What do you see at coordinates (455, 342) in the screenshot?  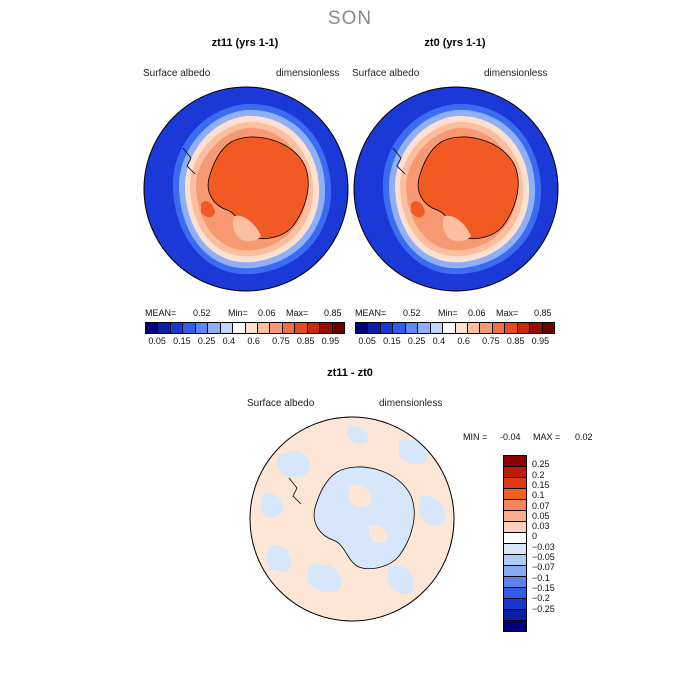 I see `panel-2-colorbar-ticks: 0.05 0.15 0.25 0.4 0.6 0.75 0.85 0.95` at bounding box center [455, 342].